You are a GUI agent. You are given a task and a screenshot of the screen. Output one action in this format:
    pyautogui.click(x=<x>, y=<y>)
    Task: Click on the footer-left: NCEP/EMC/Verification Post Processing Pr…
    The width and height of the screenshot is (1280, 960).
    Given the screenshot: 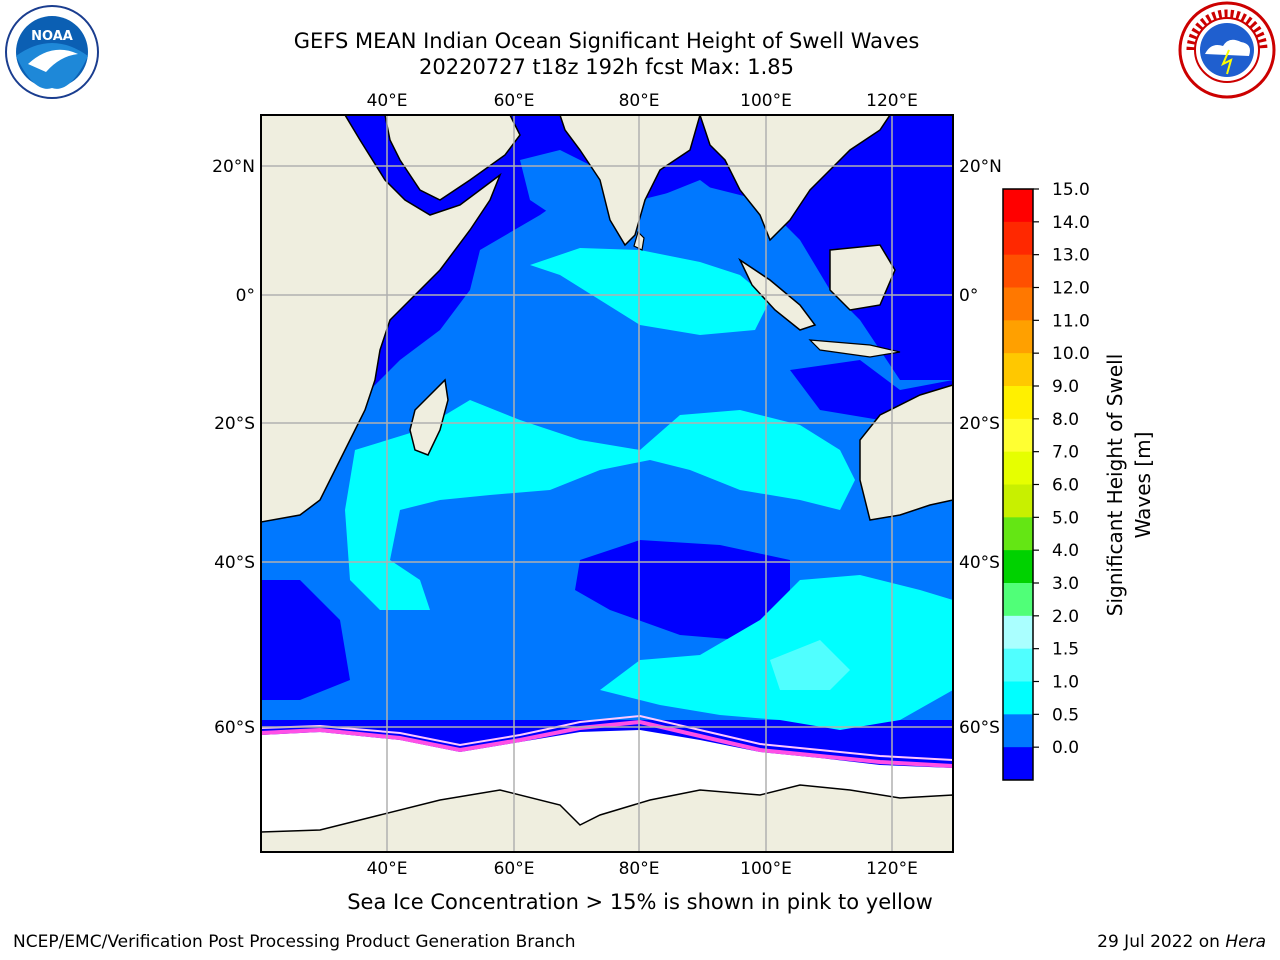 What is the action you would take?
    pyautogui.click(x=294, y=942)
    